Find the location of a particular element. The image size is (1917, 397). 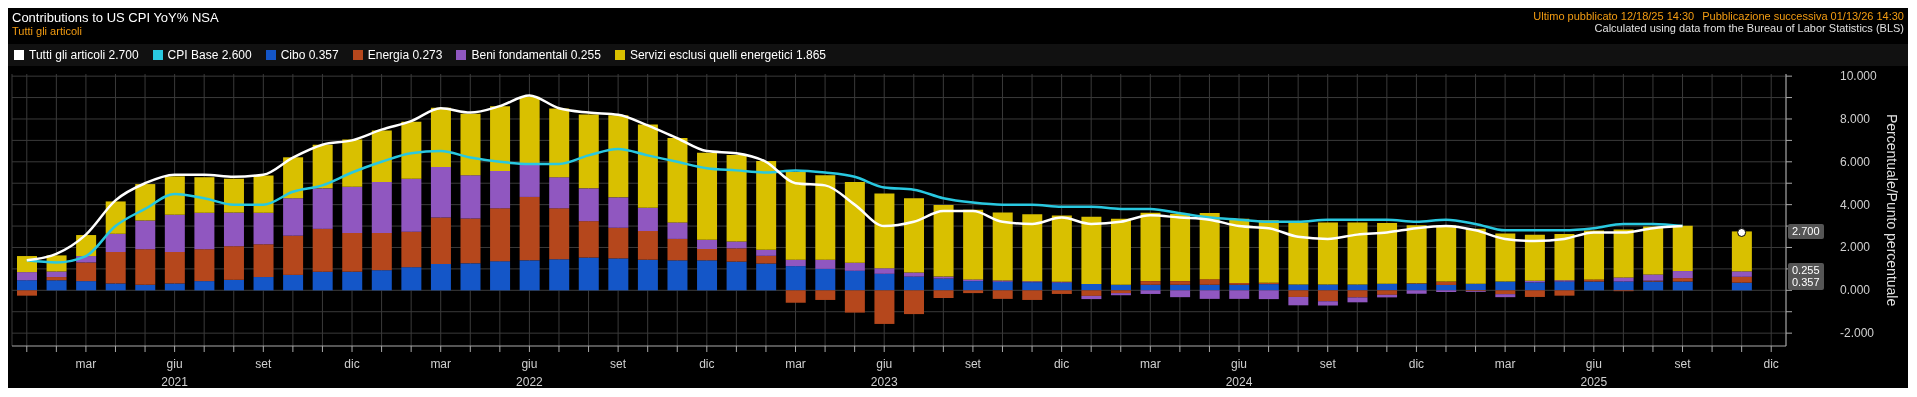

y-tick-label: 6.000 is located at coordinates (1855, 161).